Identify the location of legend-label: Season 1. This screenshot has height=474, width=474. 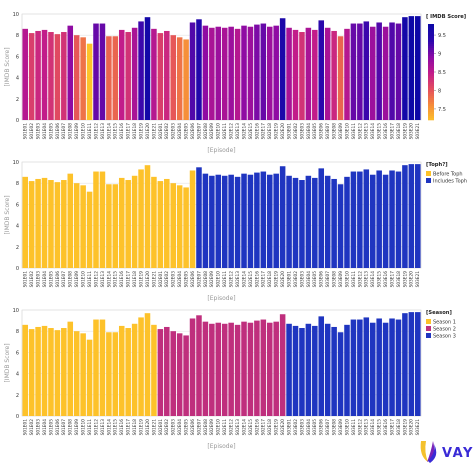
(444, 322).